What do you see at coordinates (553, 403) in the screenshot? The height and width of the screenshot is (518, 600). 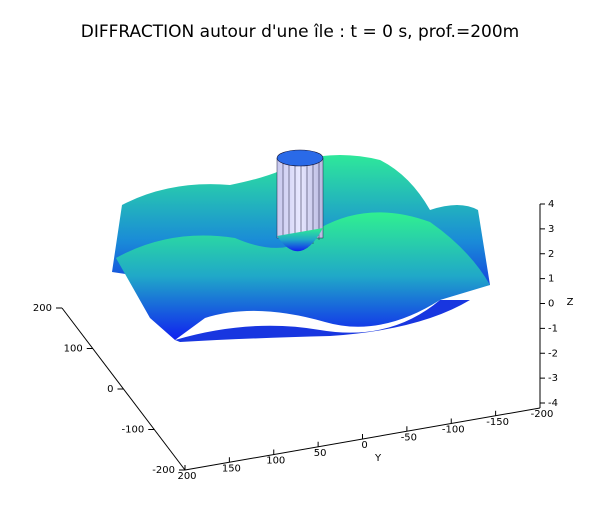 I see `z-tick-label: -4` at bounding box center [553, 403].